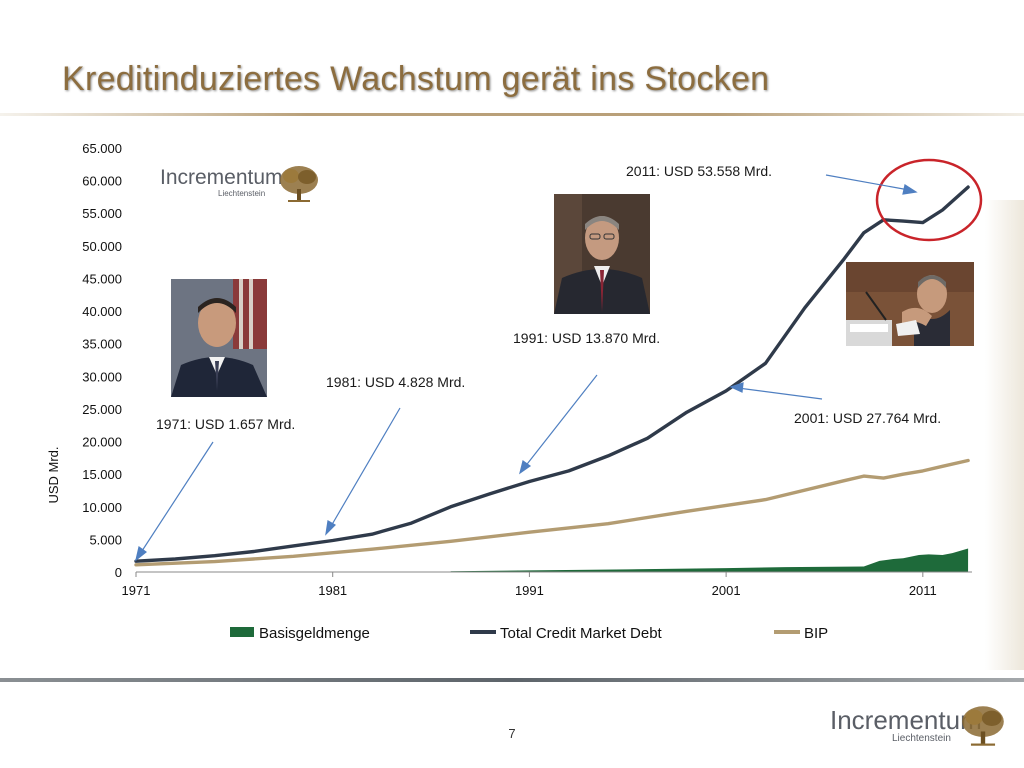 The width and height of the screenshot is (1024, 768). I want to click on annotation-1981: 1981: USD 4.828 Mrd., so click(396, 382).